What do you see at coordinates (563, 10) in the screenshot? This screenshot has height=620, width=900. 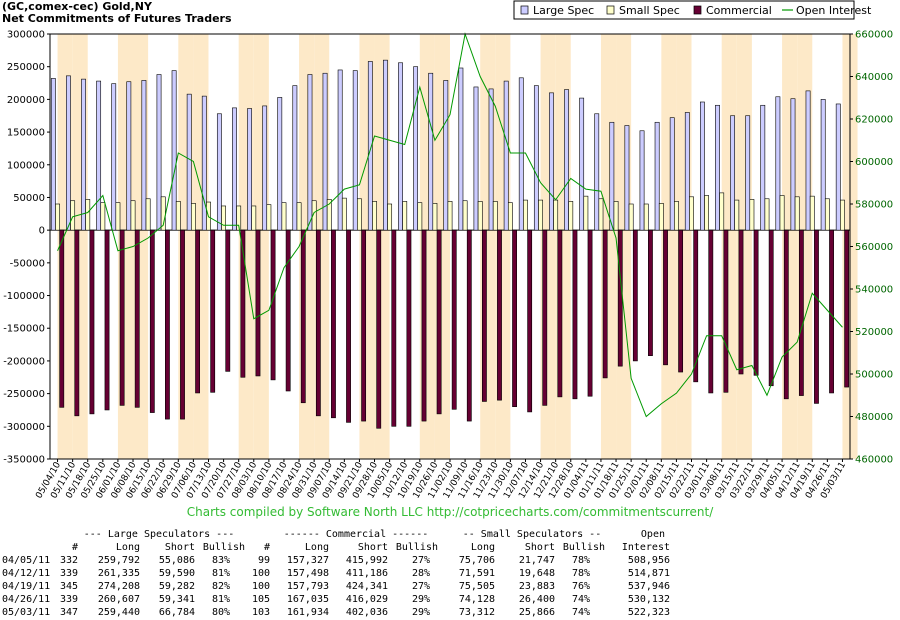 I see `legend-label-large-spec: Large Spec` at bounding box center [563, 10].